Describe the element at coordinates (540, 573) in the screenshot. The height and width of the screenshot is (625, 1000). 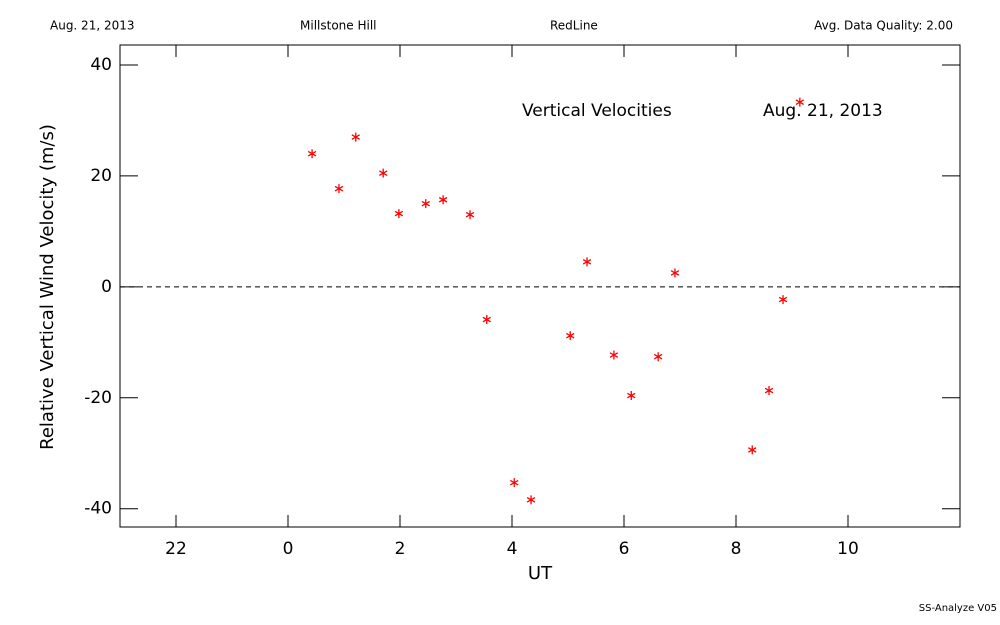
I see `x-axis-label: UT` at that location.